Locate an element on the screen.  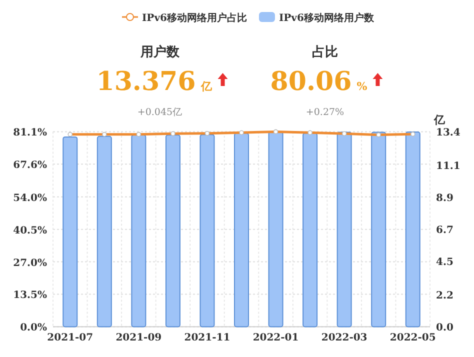
x-tick-label: 2022-01 is located at coordinates (275, 338).